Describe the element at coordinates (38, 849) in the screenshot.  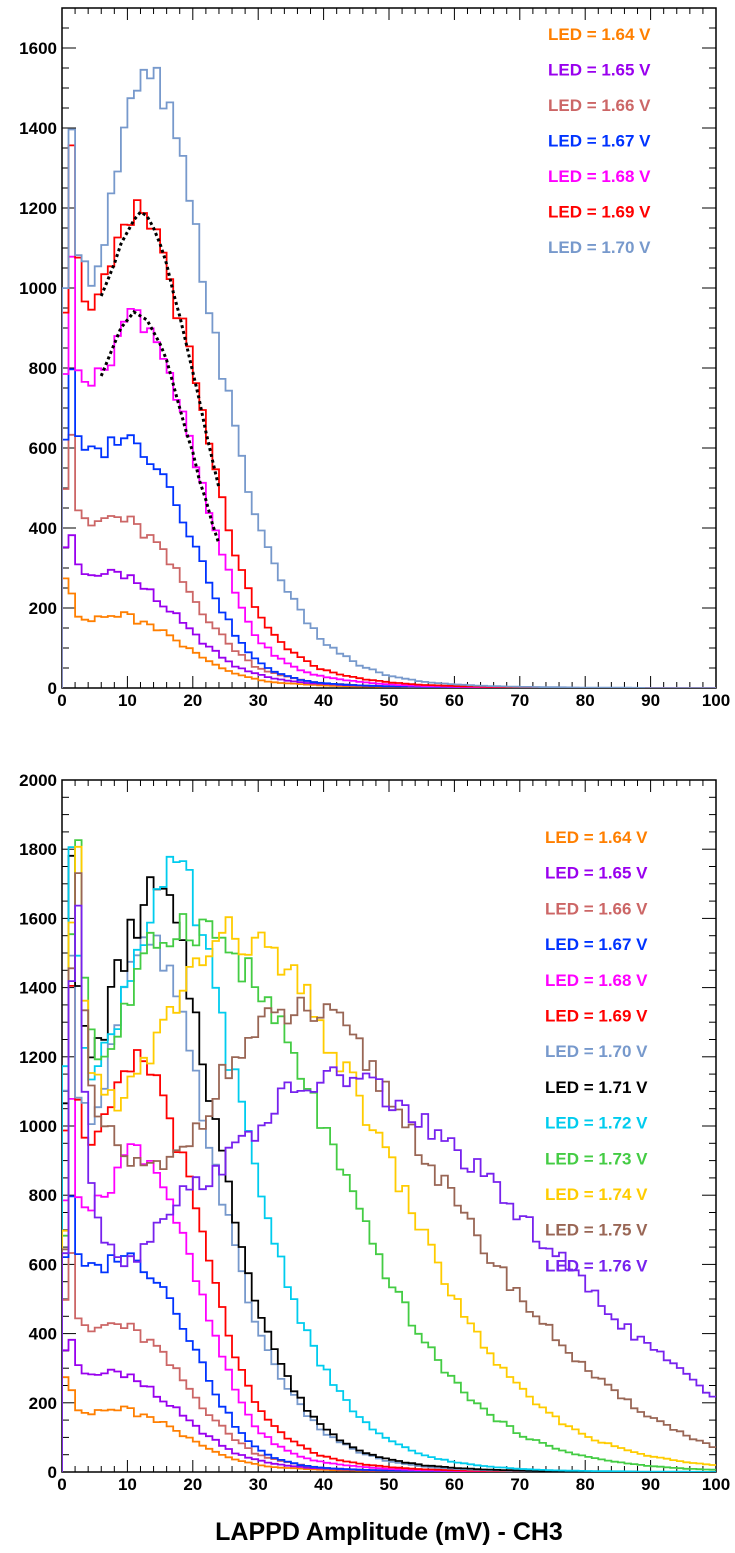
I see `y-tick-label: 1800` at that location.